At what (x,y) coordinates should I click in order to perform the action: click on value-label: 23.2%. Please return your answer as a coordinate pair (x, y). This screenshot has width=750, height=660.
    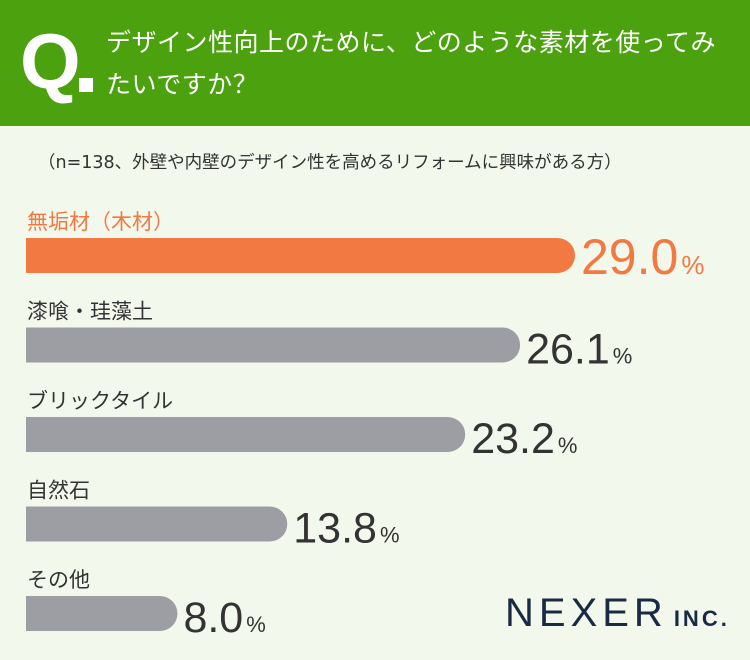
    Looking at the image, I should click on (524, 439).